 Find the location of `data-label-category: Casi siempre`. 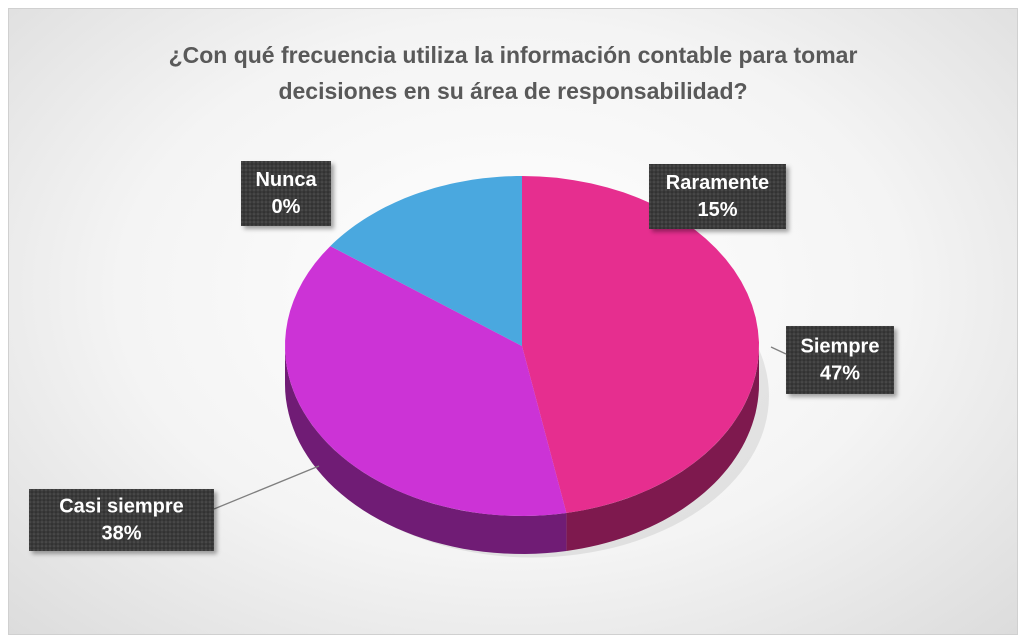

data-label-category: Casi siempre is located at coordinates (121, 506).